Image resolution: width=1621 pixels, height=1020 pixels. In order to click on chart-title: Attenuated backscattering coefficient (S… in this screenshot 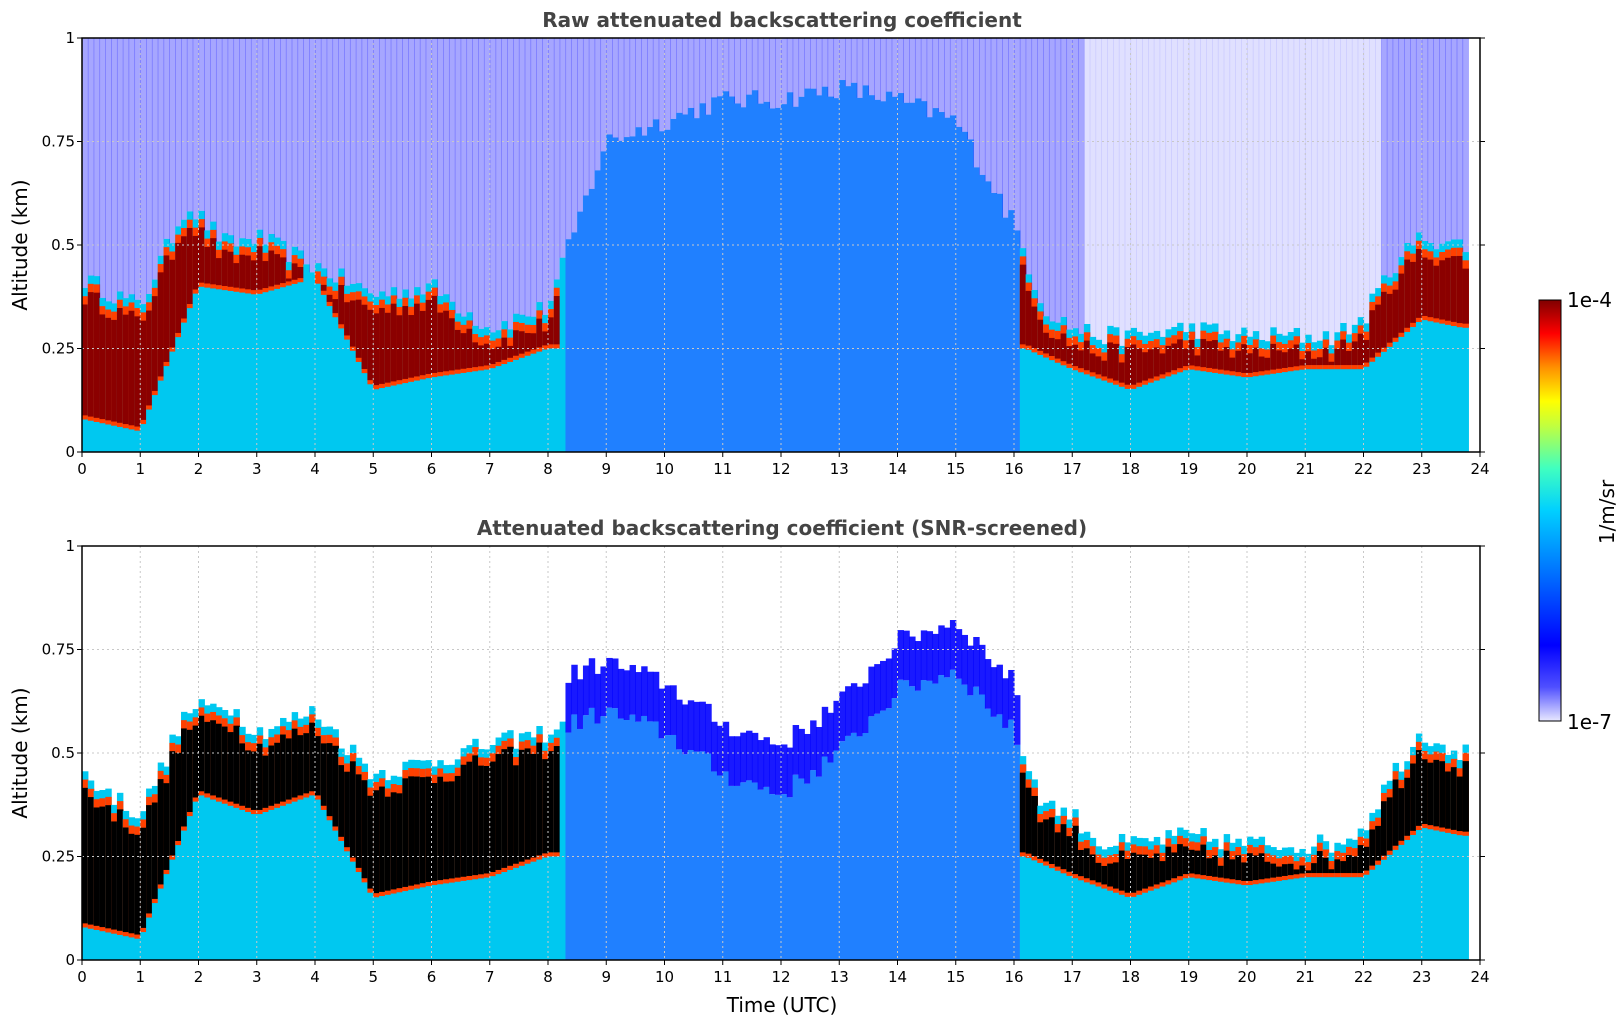, I will do `click(782, 528)`.